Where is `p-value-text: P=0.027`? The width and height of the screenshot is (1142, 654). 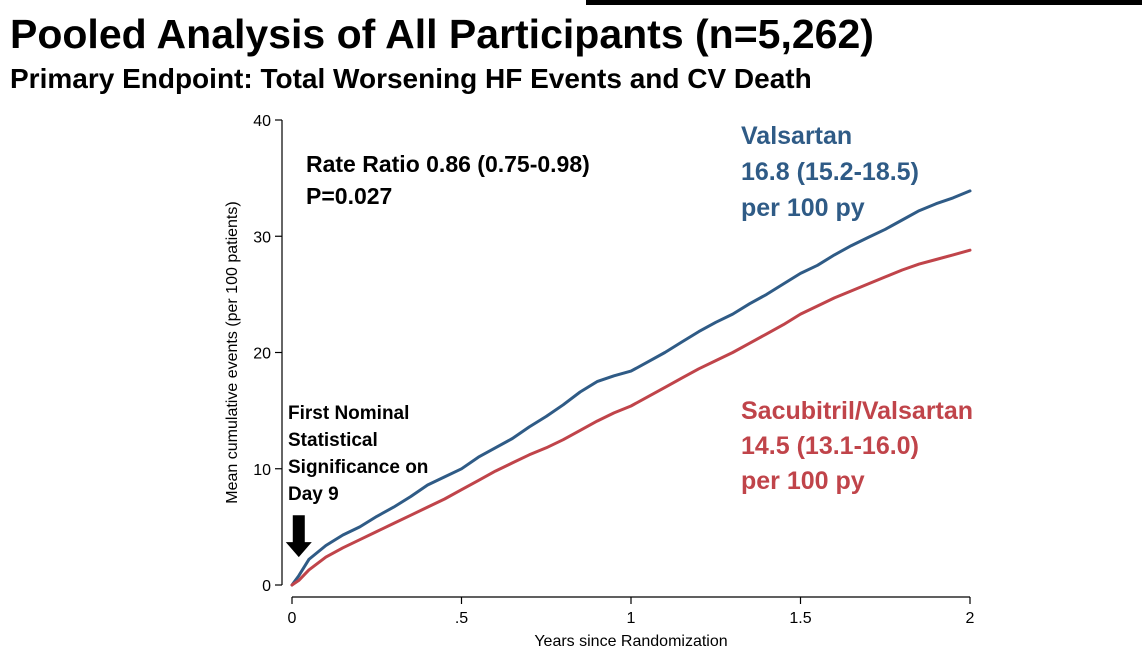 p-value-text: P=0.027 is located at coordinates (349, 196).